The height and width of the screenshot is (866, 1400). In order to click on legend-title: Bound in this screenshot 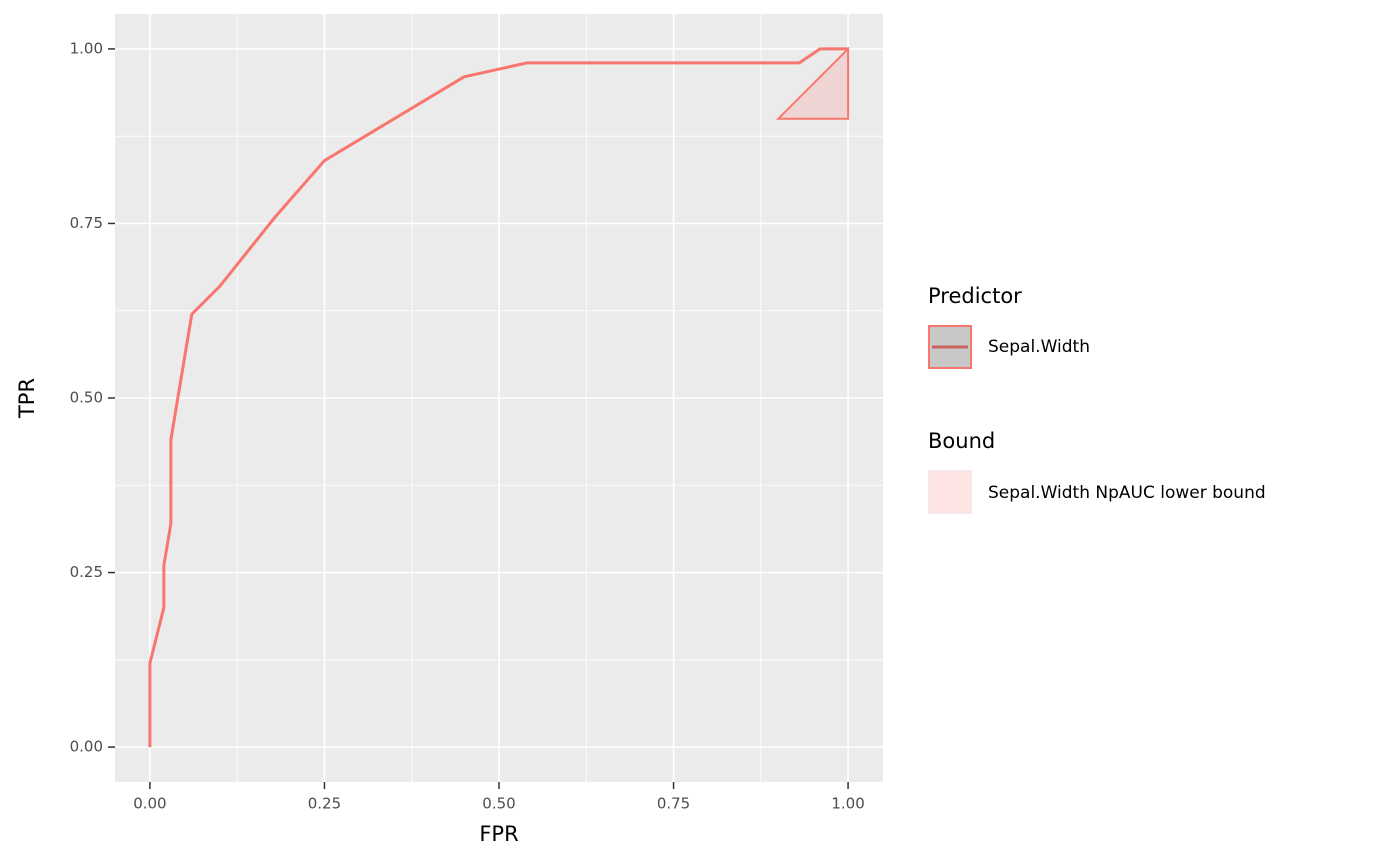, I will do `click(961, 441)`.